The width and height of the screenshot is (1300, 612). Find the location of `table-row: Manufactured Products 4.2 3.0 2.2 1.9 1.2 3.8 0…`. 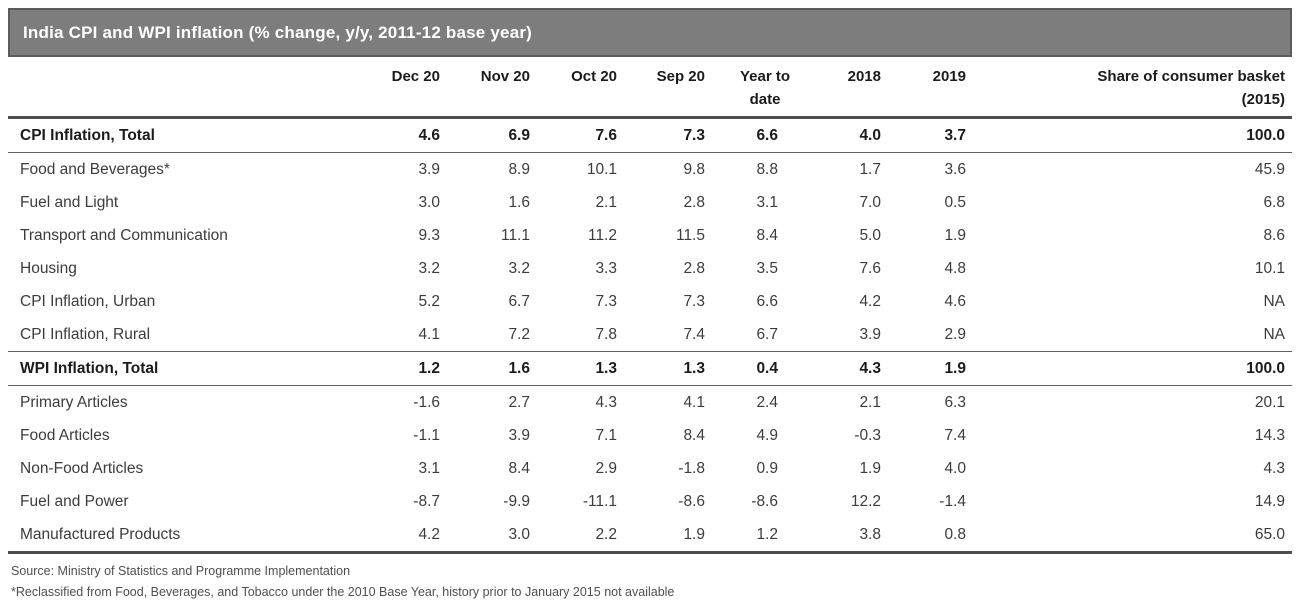

table-row: Manufactured Products 4.2 3.0 2.2 1.9 1.2 3.8 0… is located at coordinates (650, 536).